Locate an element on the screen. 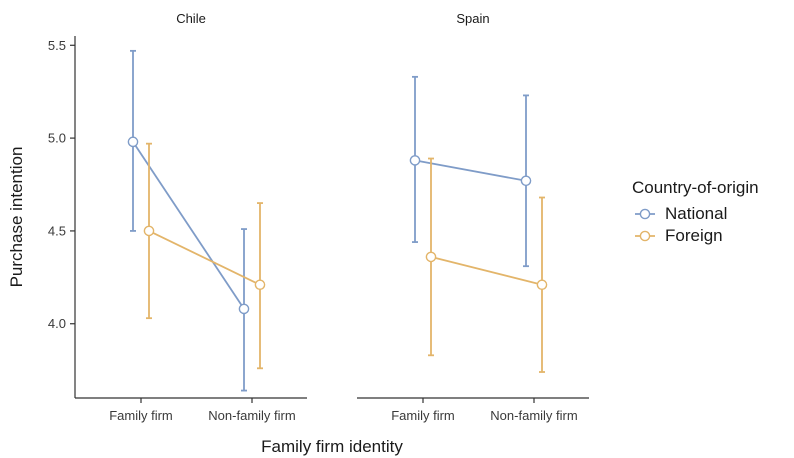  y-tick-label: 4.5 is located at coordinates (57, 230).